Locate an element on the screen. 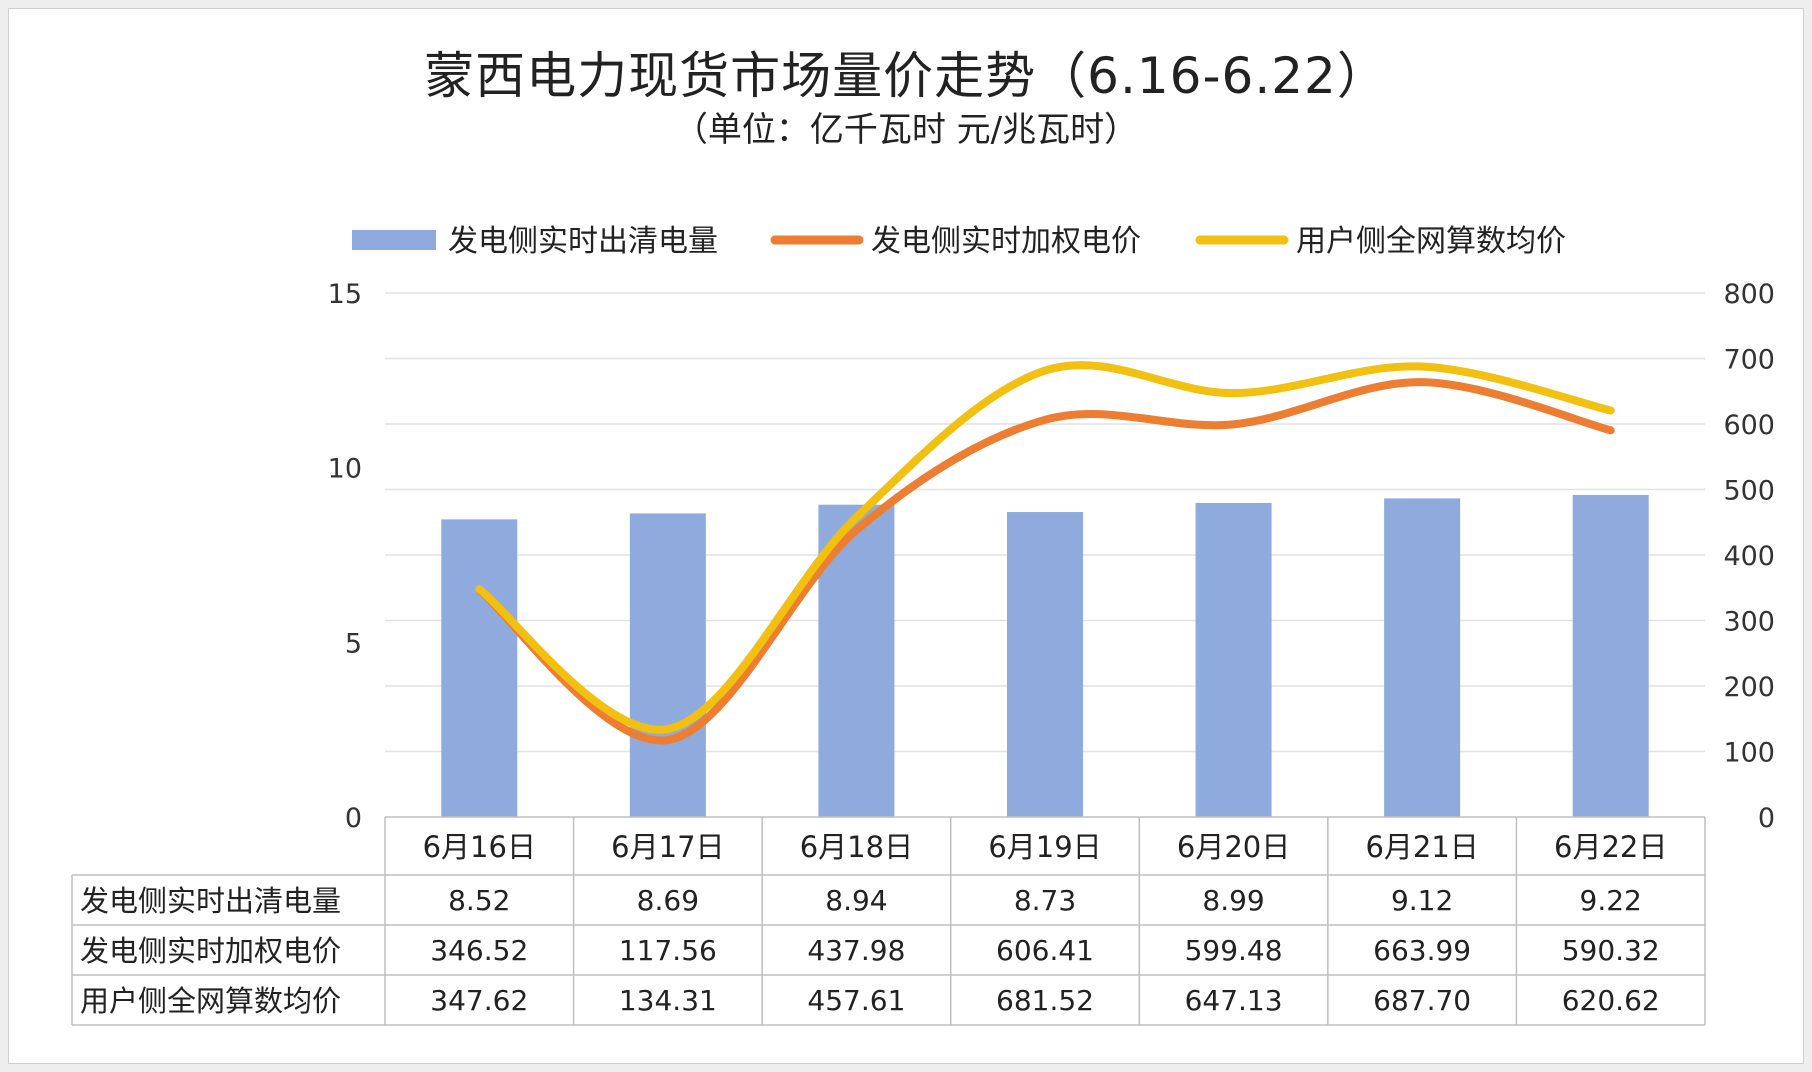  data-table-cell: 8.69 is located at coordinates (668, 900).